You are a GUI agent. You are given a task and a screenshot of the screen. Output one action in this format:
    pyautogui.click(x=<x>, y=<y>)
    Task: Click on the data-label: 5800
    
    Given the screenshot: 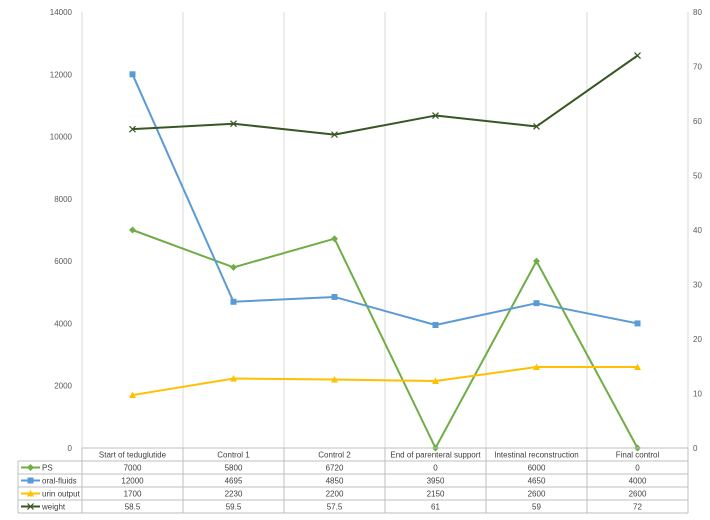 What is the action you would take?
    pyautogui.click(x=234, y=468)
    